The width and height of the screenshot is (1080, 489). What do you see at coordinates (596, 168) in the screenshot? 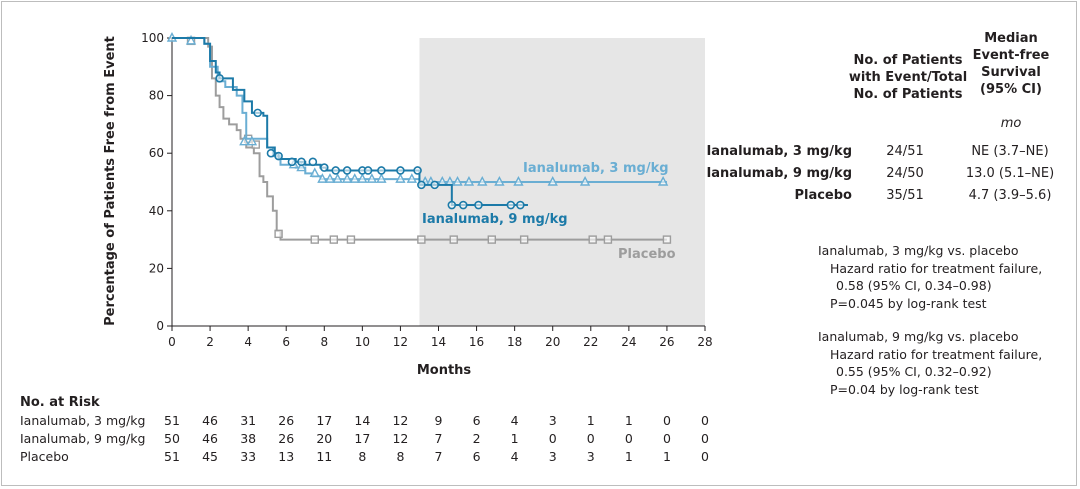
I see `series-label-3mg: Ianalumab, 3 mg/kg` at bounding box center [596, 168].